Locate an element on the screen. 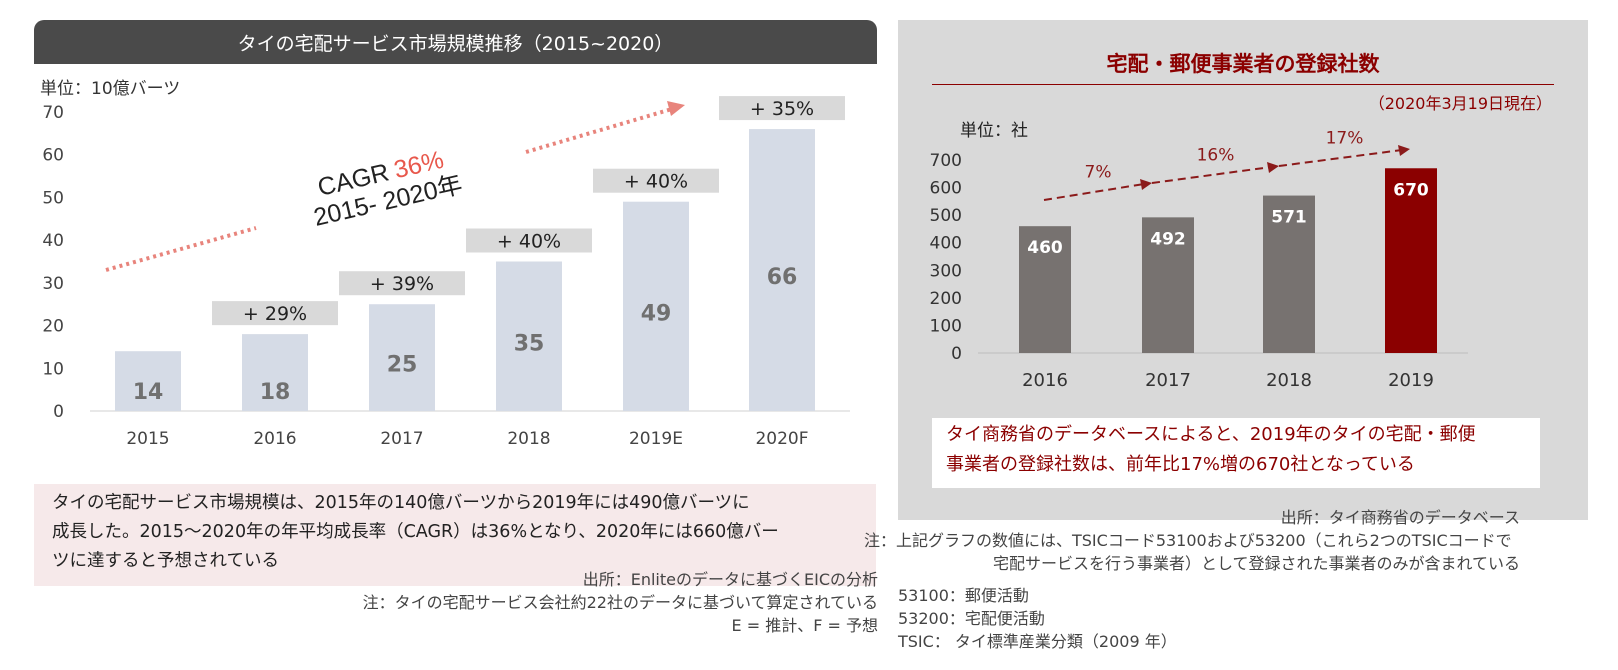 The height and width of the screenshot is (670, 1618). right-y-tick: 400 is located at coordinates (946, 244).